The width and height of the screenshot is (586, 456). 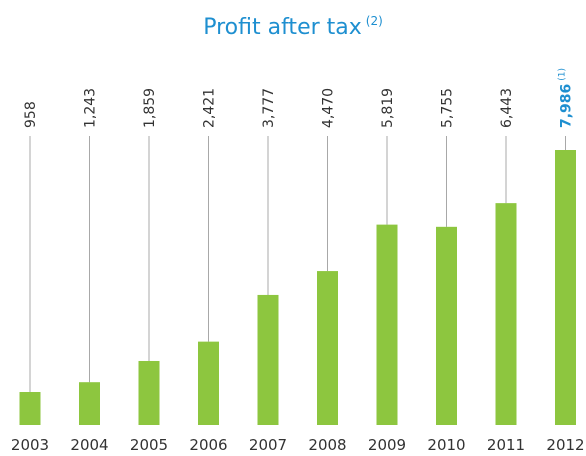 I want to click on value-label-text: 5,755, so click(x=448, y=108).